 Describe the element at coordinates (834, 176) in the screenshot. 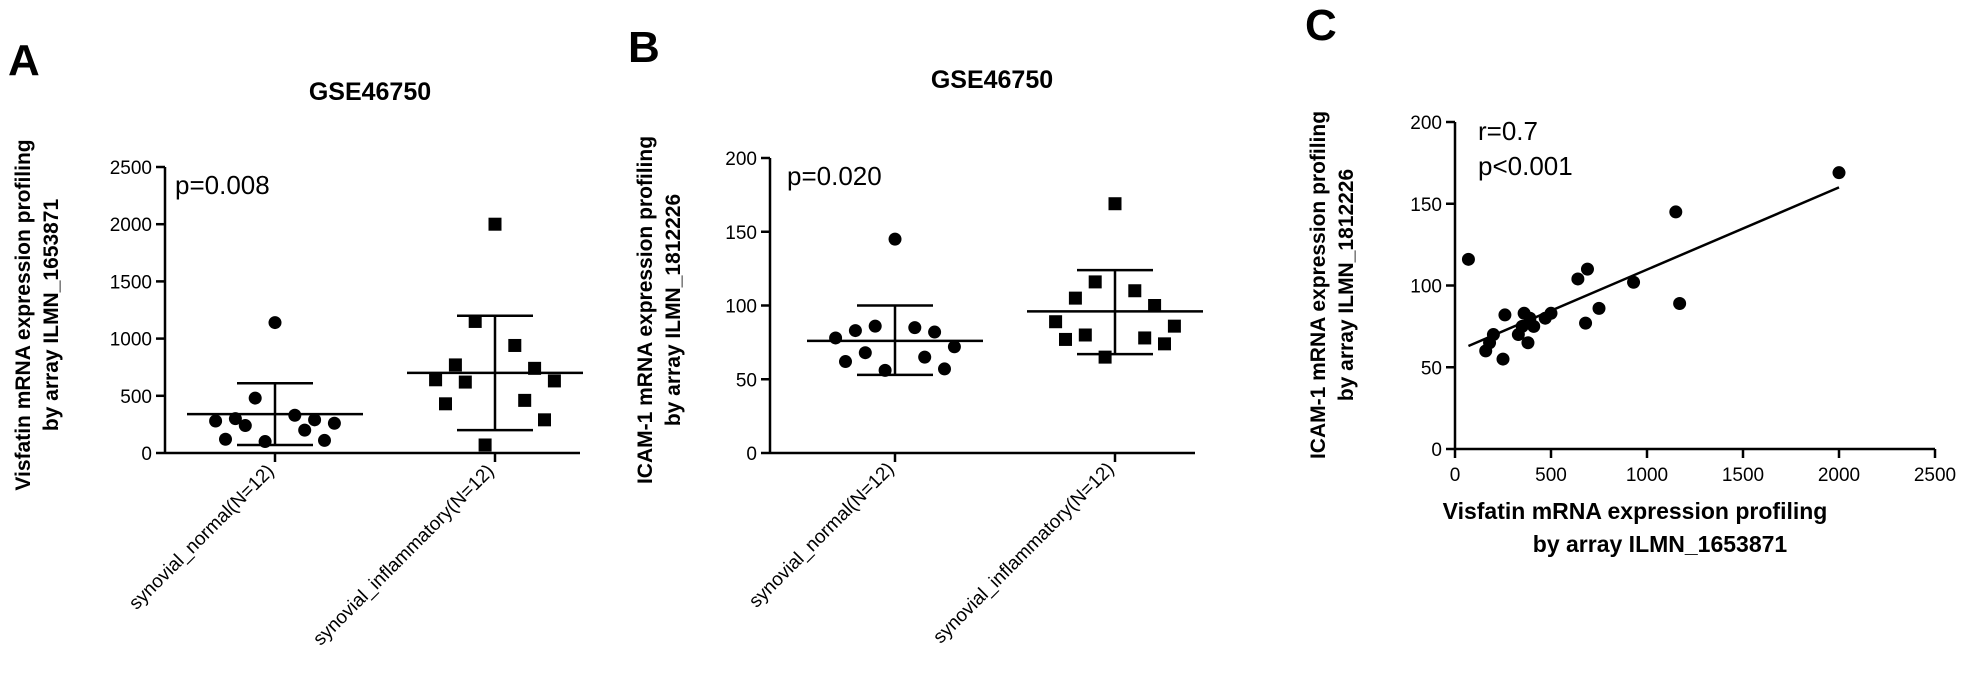

I see `panel-b-p-value: p=0.020` at that location.